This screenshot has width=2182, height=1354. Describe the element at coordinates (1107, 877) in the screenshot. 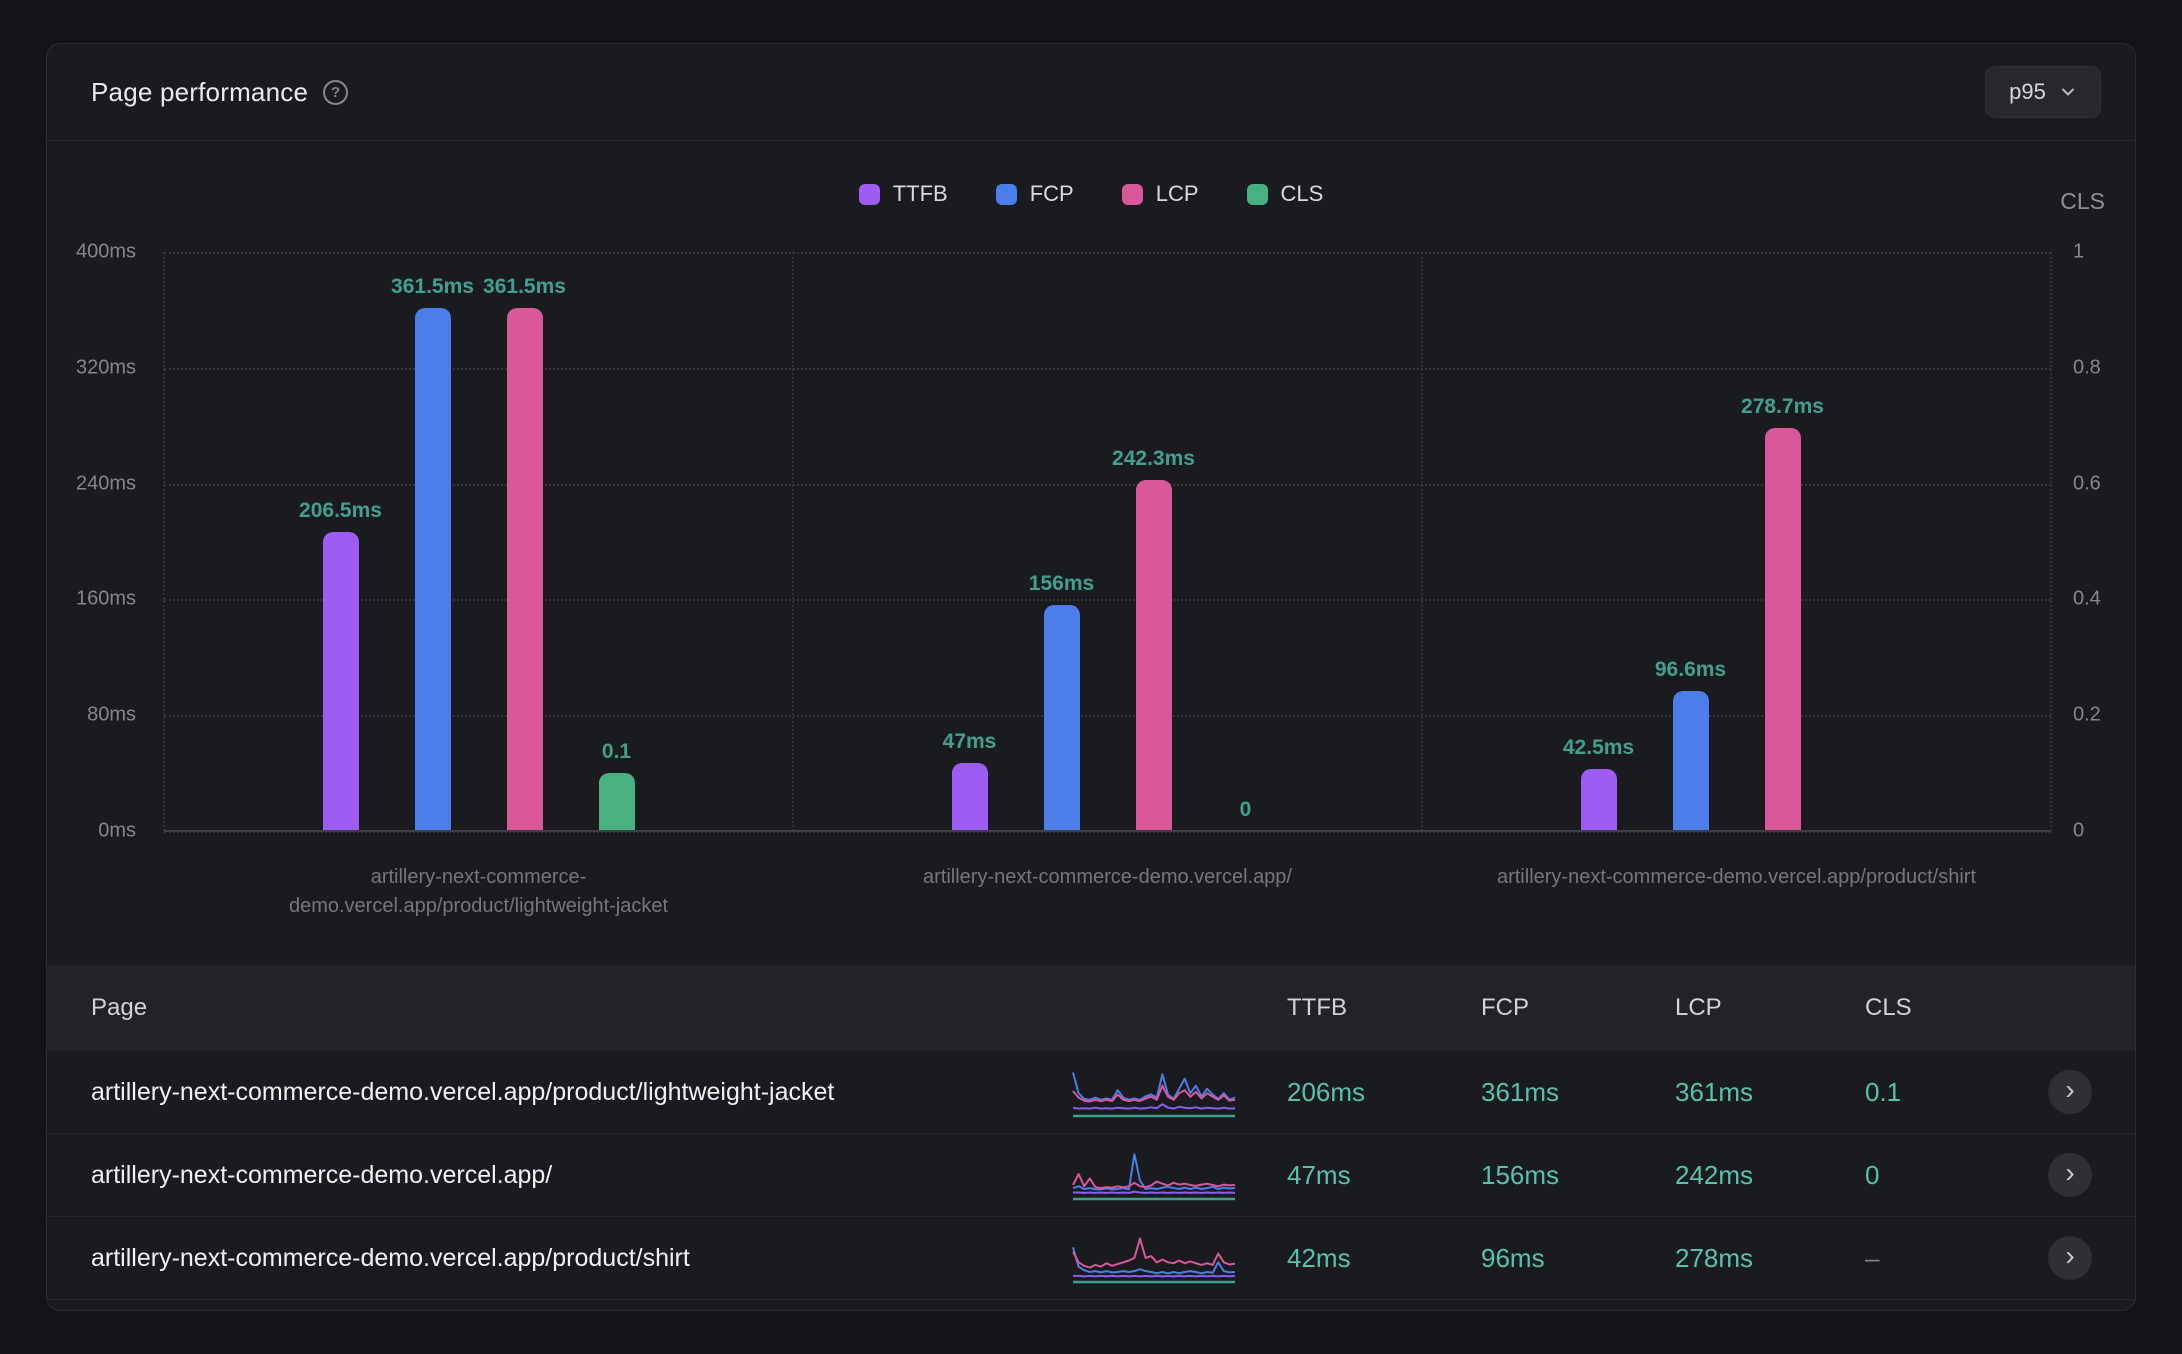

I see `category-label: artillery-next-commerce-demo.vercel.app/` at that location.